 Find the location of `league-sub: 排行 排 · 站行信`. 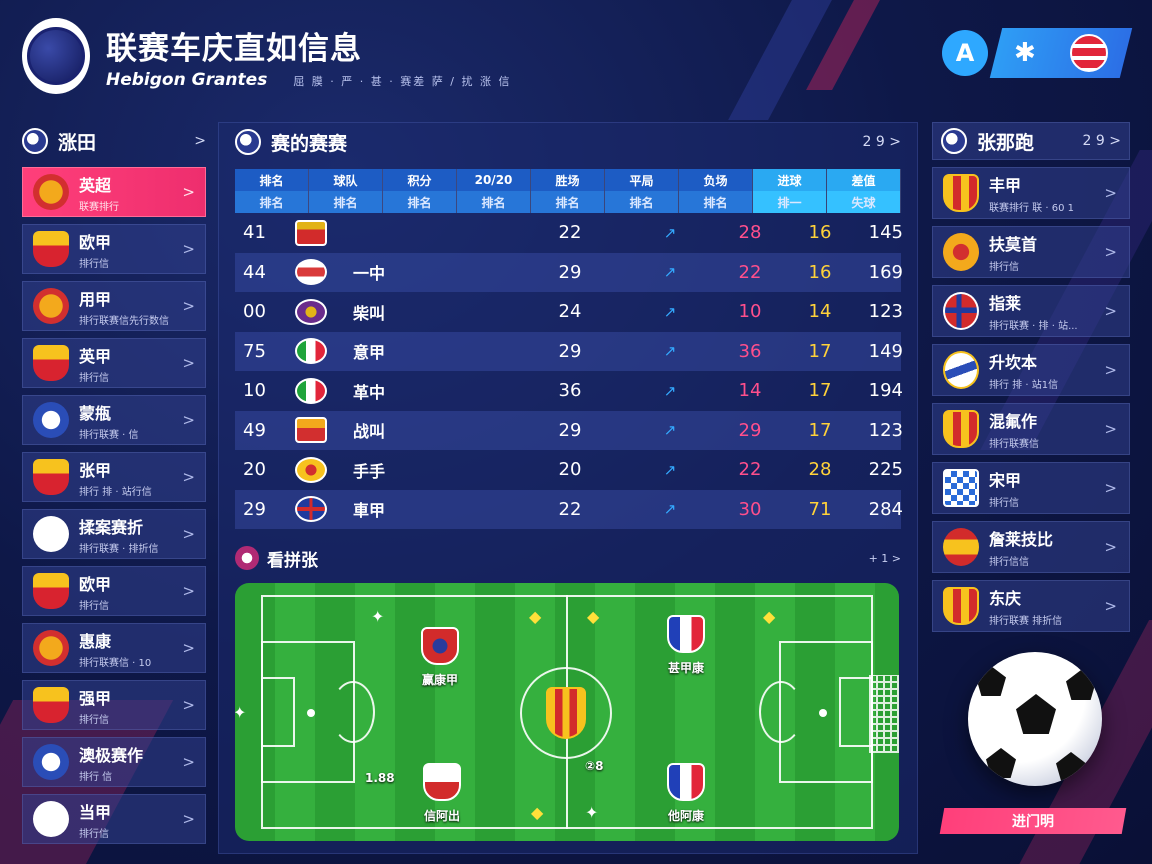

league-sub: 排行 排 · 站行信 is located at coordinates (115, 492).